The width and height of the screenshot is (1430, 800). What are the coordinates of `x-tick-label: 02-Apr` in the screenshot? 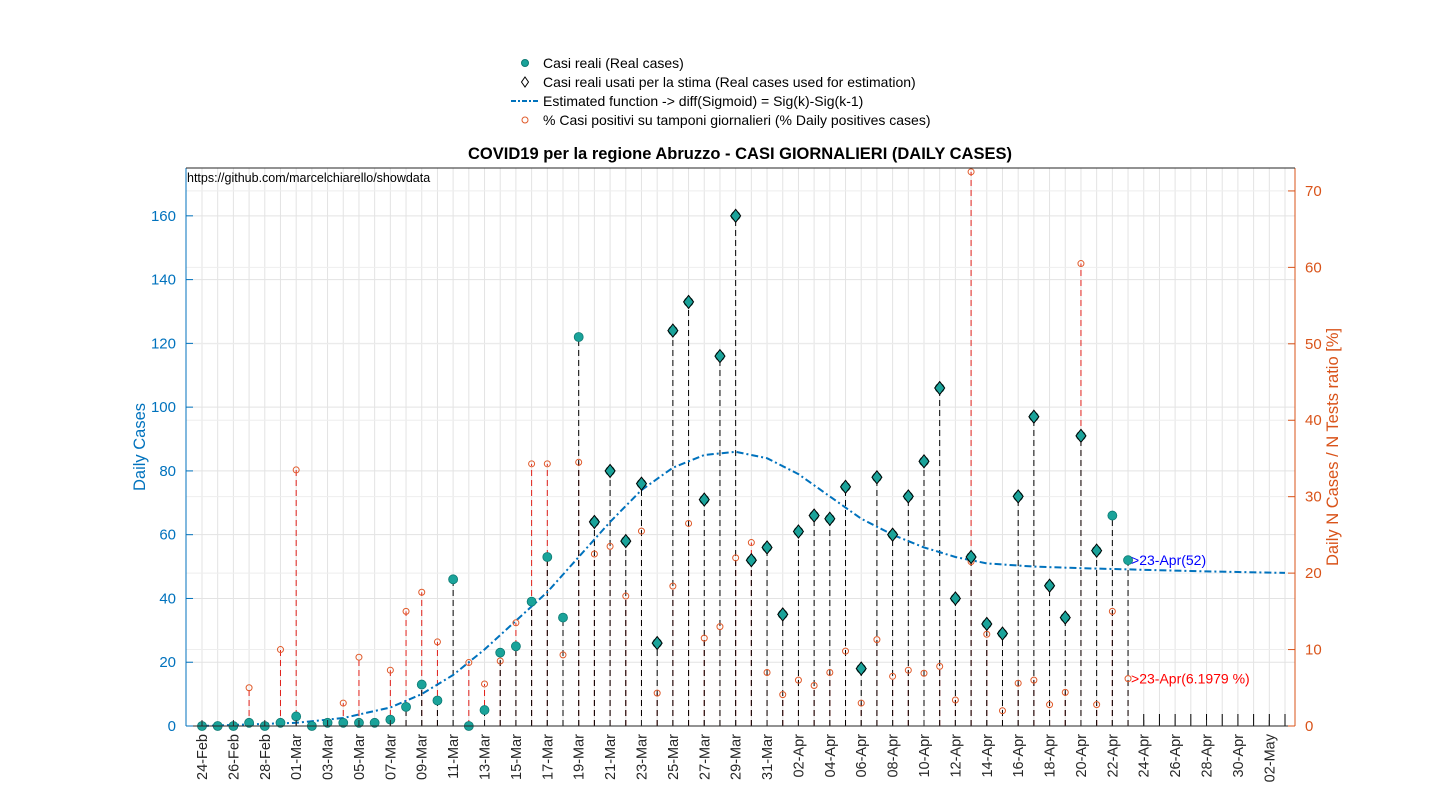 It's located at (799, 756).